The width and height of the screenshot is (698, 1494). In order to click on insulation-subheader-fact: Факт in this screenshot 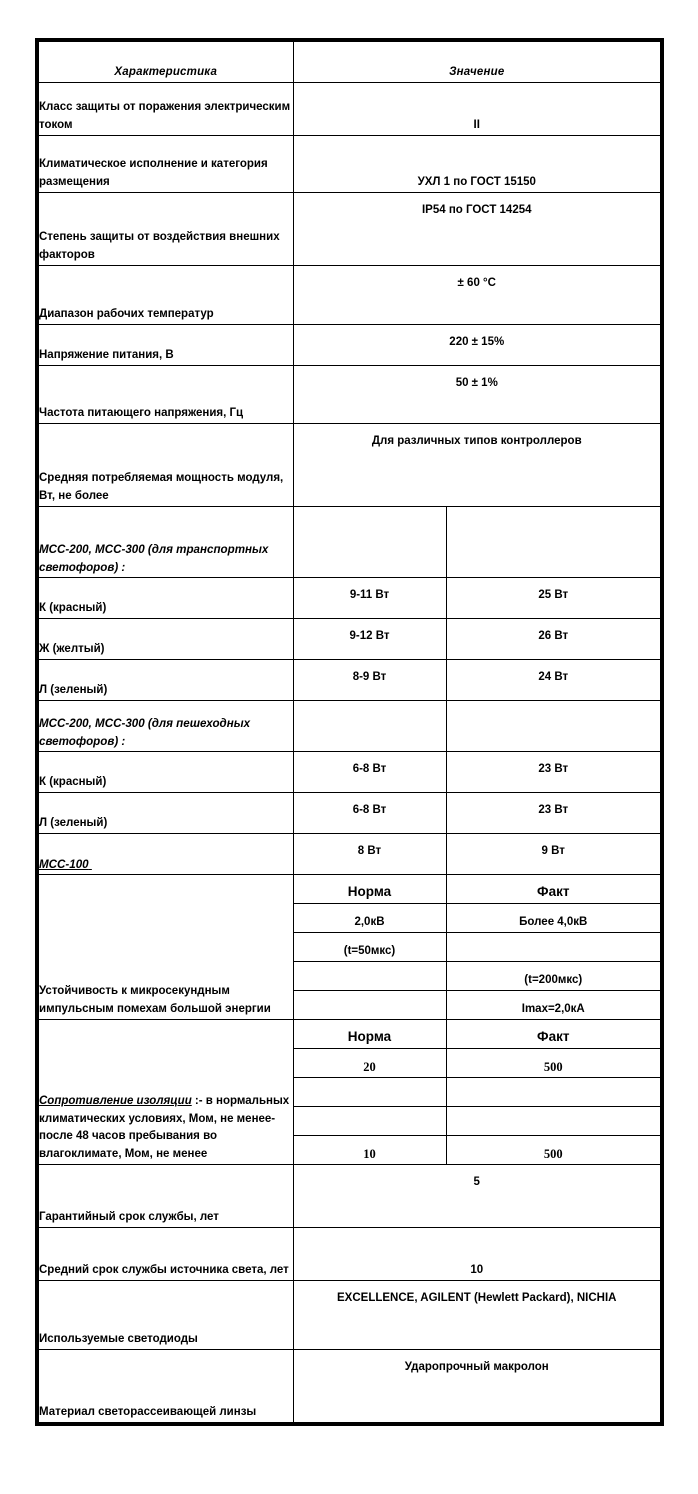, I will do `click(554, 1034)`.